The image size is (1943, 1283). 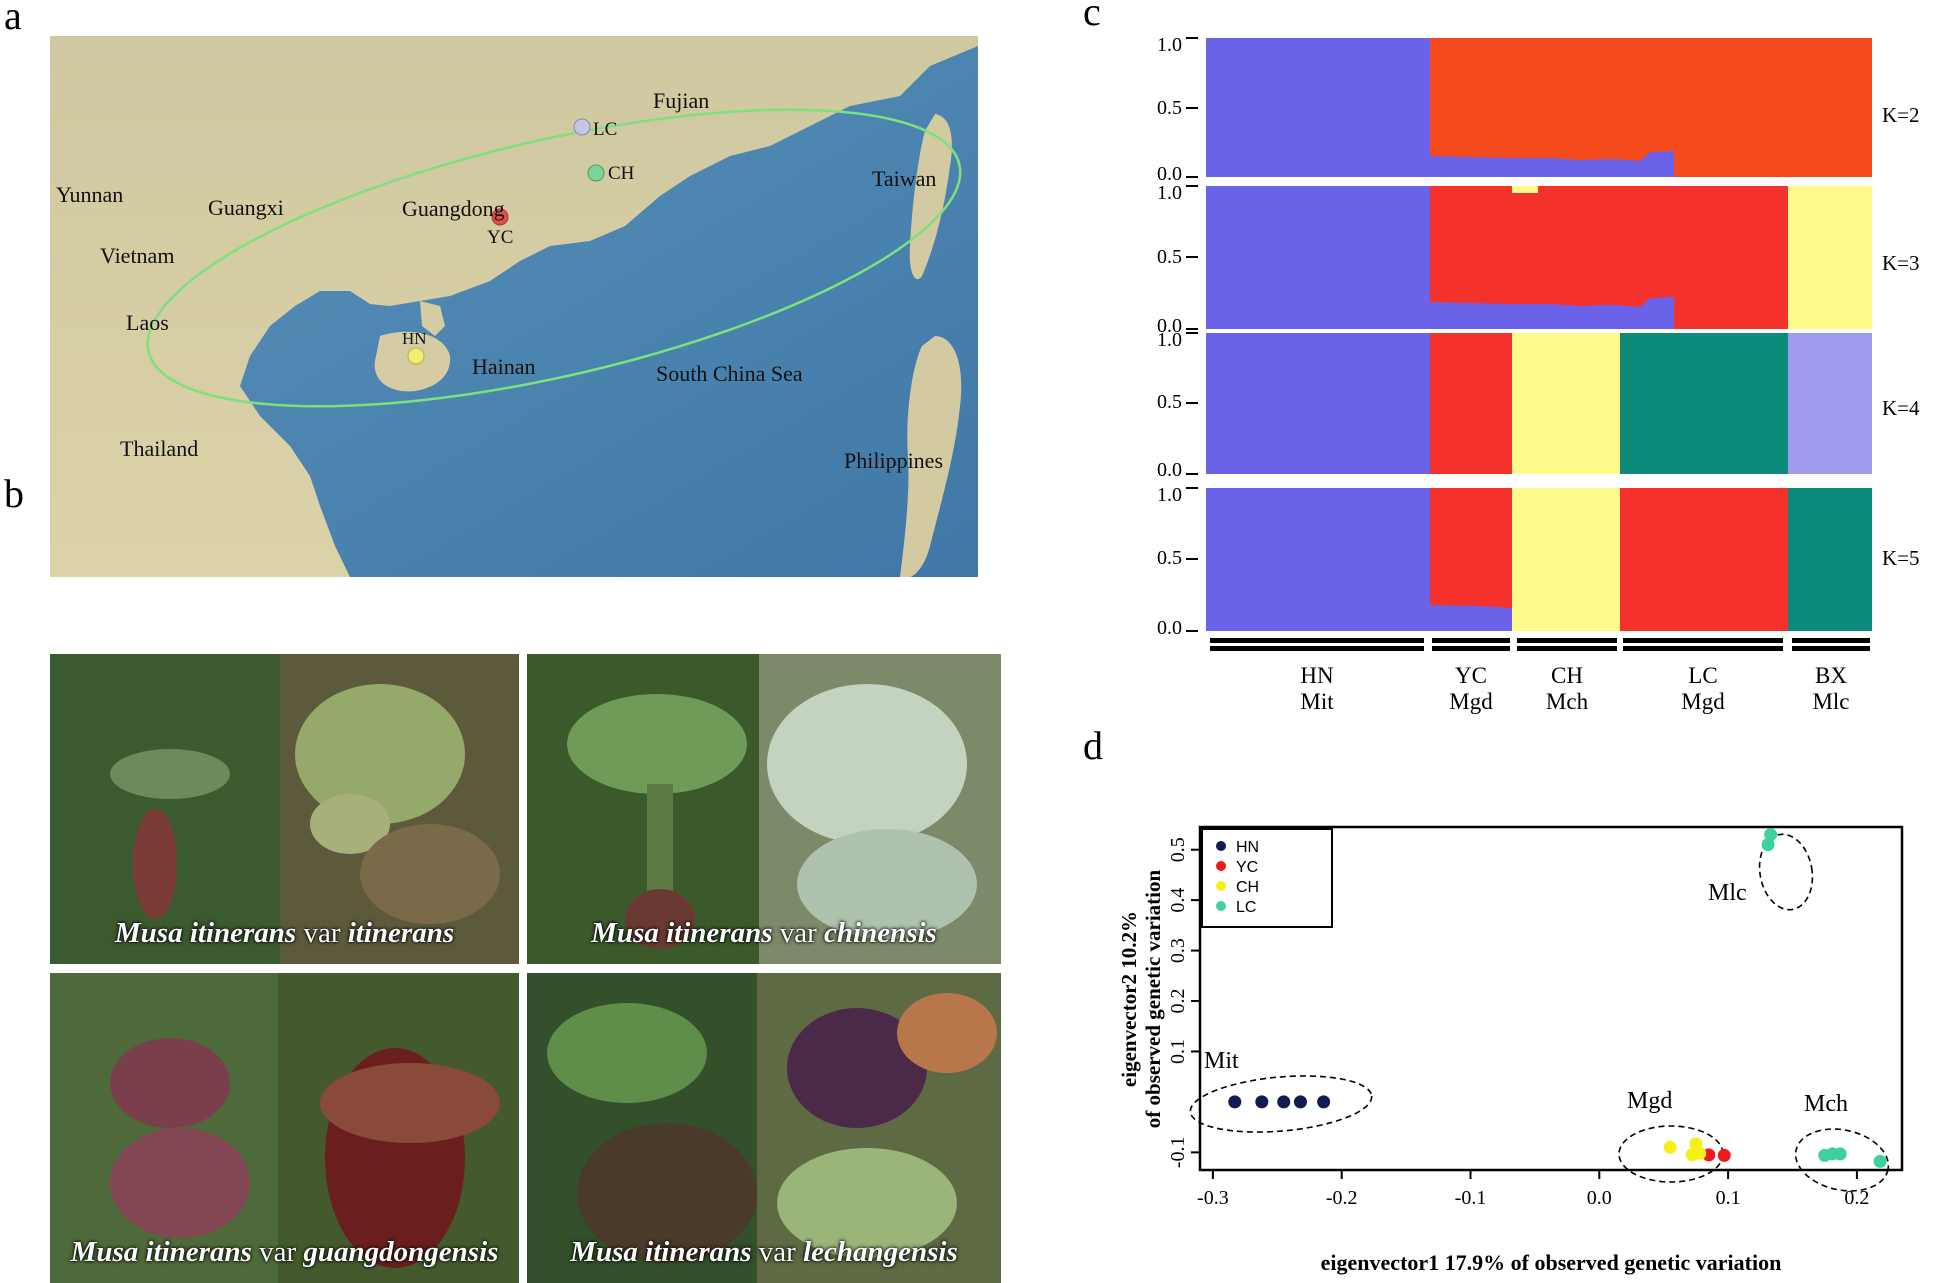 I want to click on leizhou-peninsula, so click(x=432, y=318).